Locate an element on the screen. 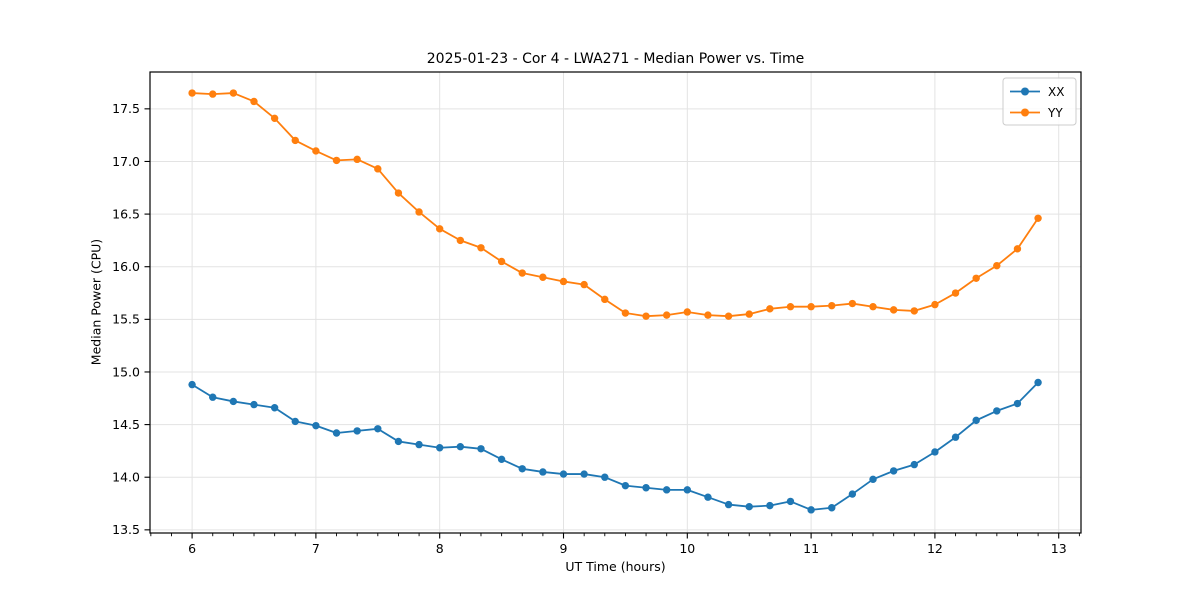 The height and width of the screenshot is (600, 1200). x-tick-label: 8 is located at coordinates (440, 548).